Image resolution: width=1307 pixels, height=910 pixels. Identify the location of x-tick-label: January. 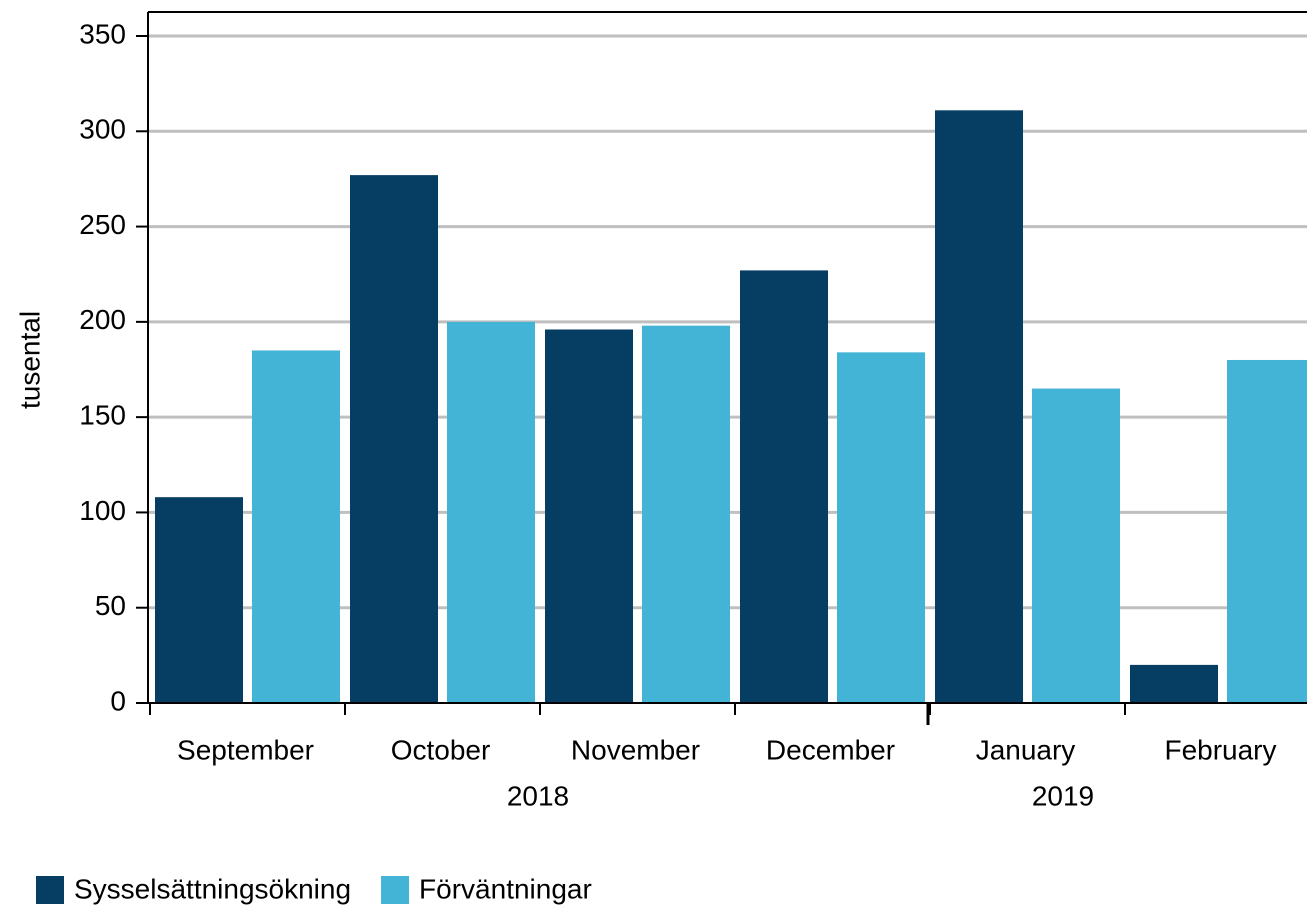
(1026, 749).